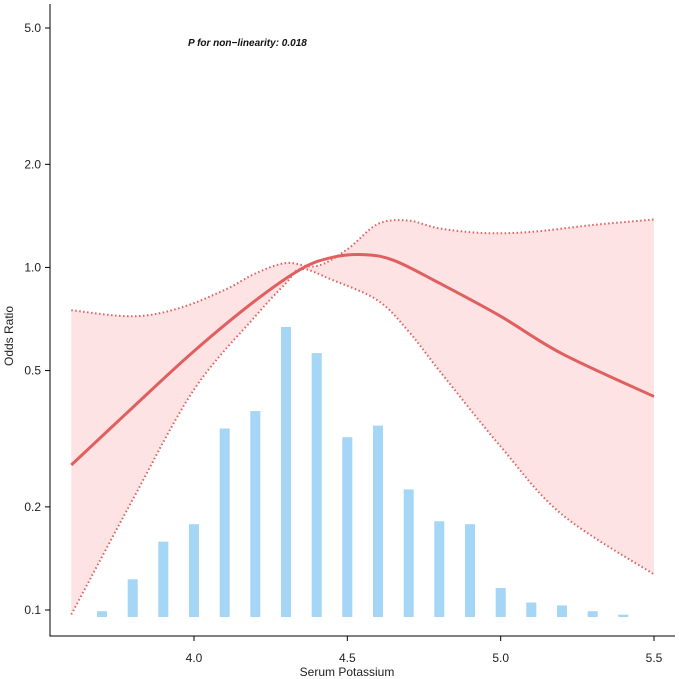  Describe the element at coordinates (32, 164) in the screenshot. I see `y-tick-label: 2.0` at that location.